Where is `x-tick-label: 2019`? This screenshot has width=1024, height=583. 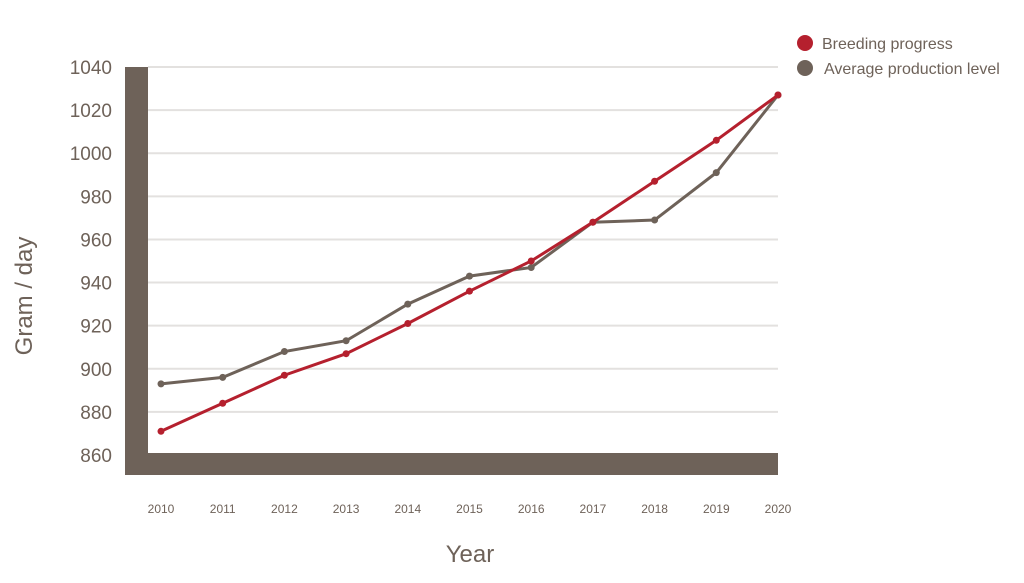 x-tick-label: 2019 is located at coordinates (716, 509).